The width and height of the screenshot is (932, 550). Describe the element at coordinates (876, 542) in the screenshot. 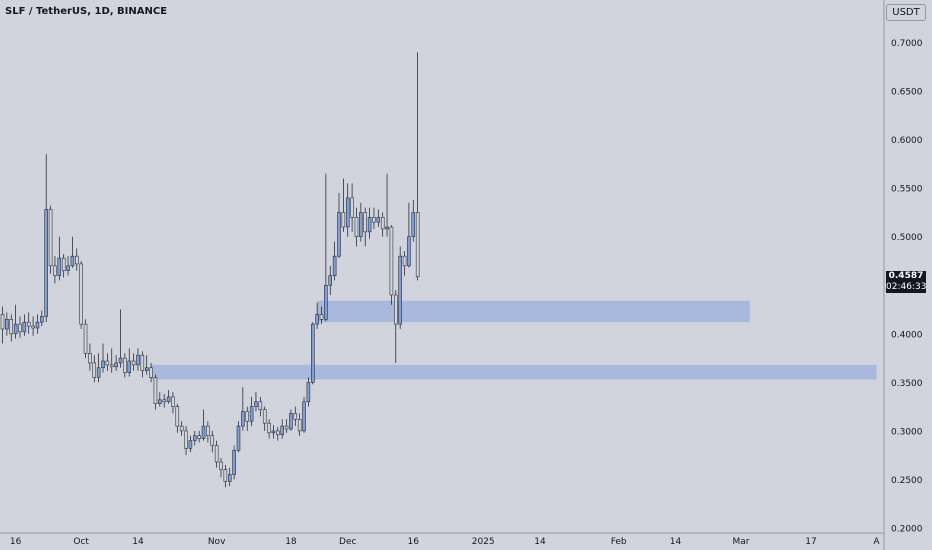

I see `time-tick-label: A` at that location.